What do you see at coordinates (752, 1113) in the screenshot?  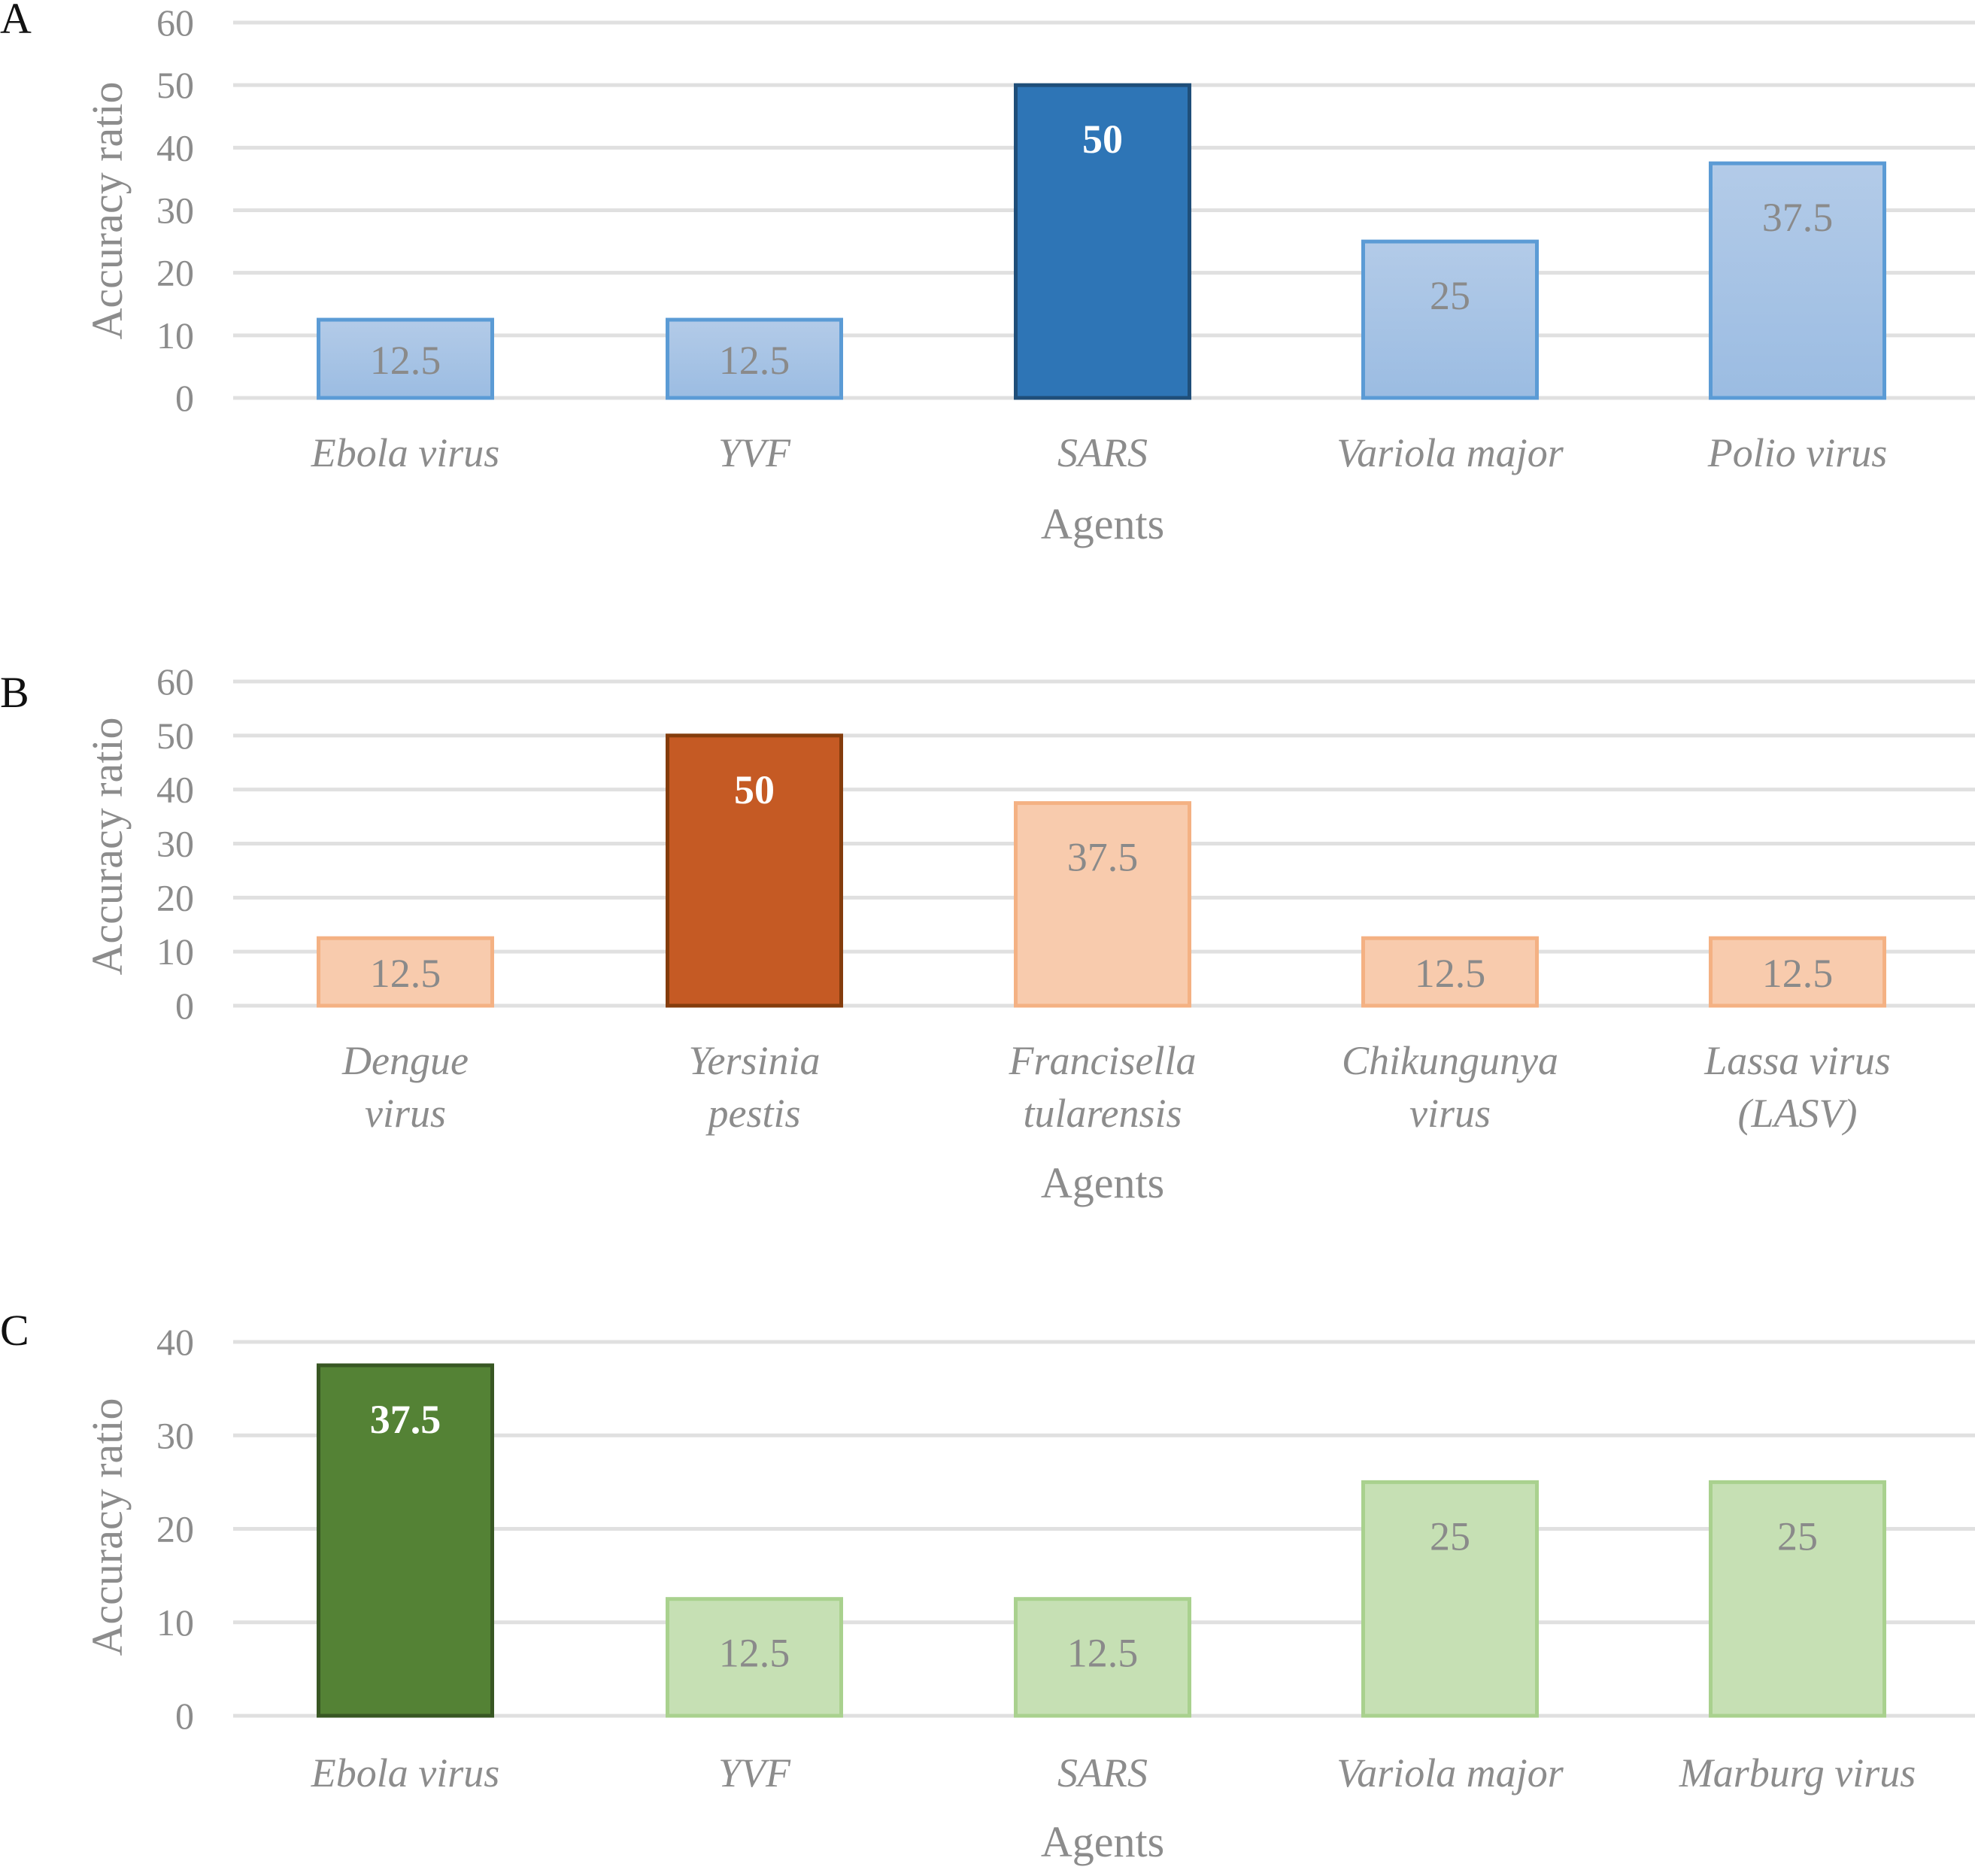 I see `x-category-label: pestis` at bounding box center [752, 1113].